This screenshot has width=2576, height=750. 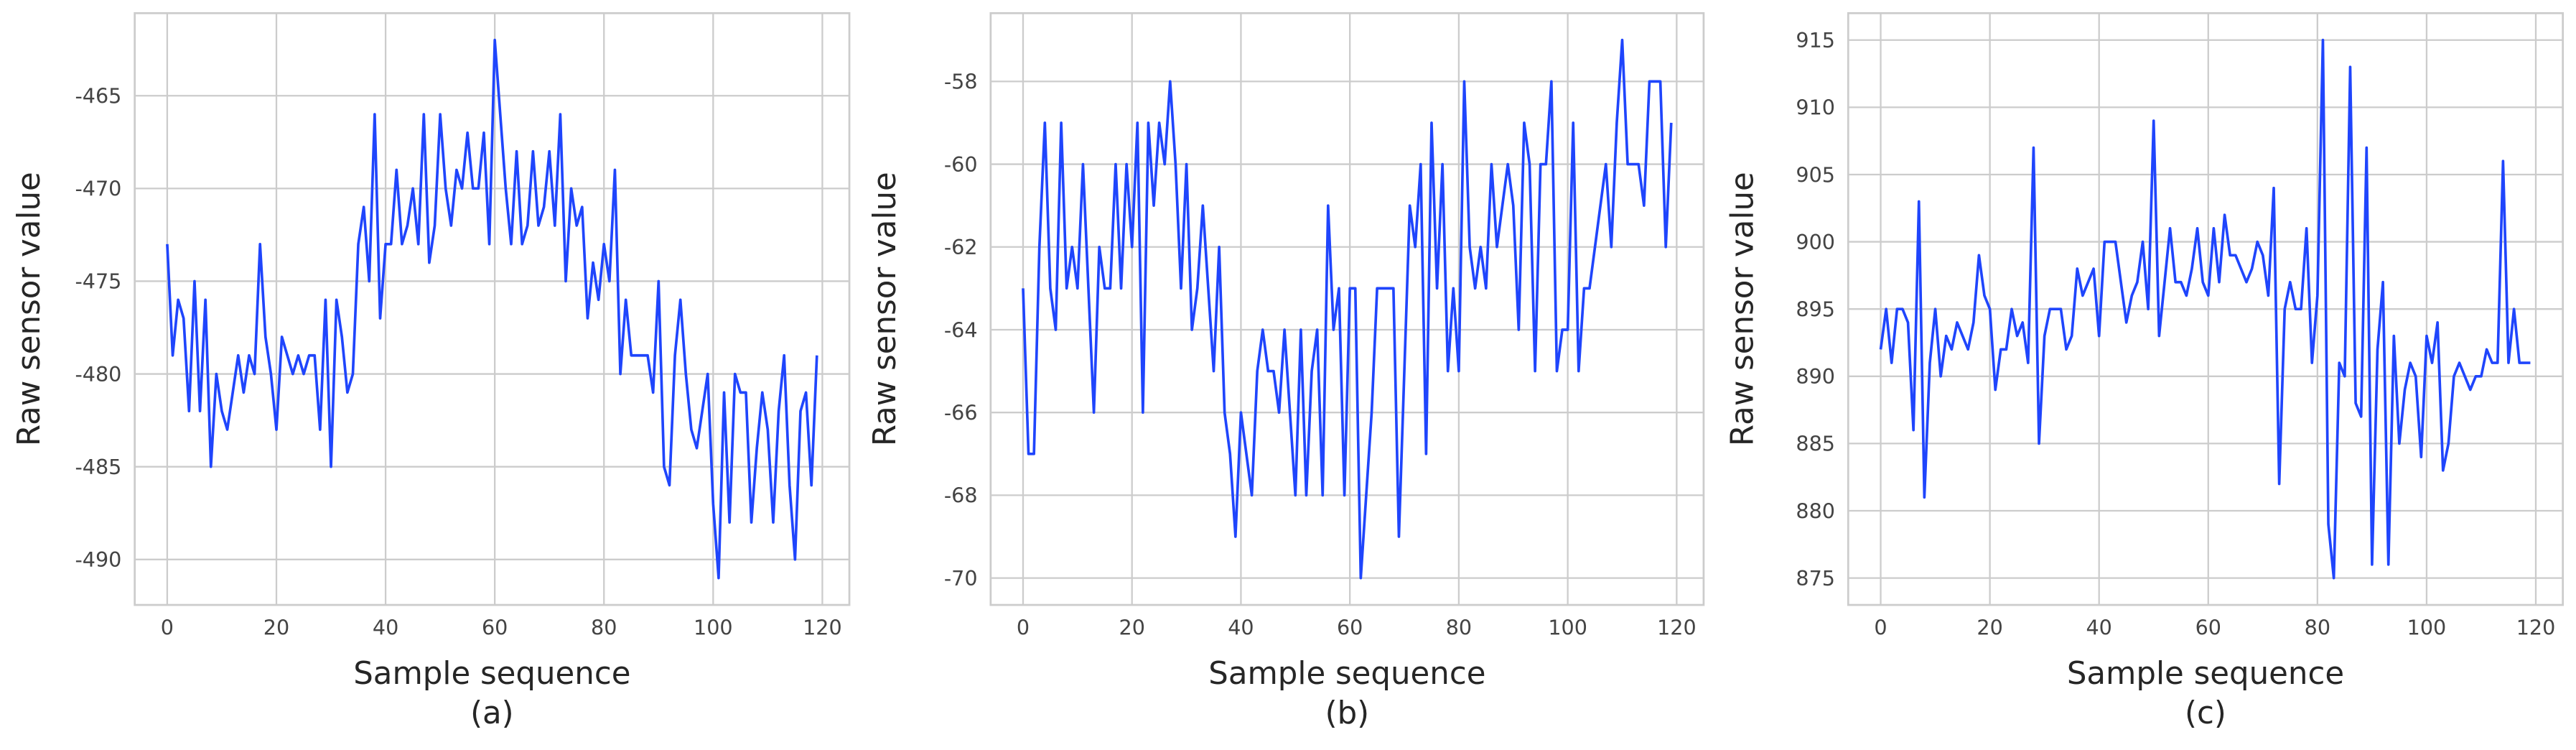 I want to click on y-tick-label: -470, so click(x=98, y=189).